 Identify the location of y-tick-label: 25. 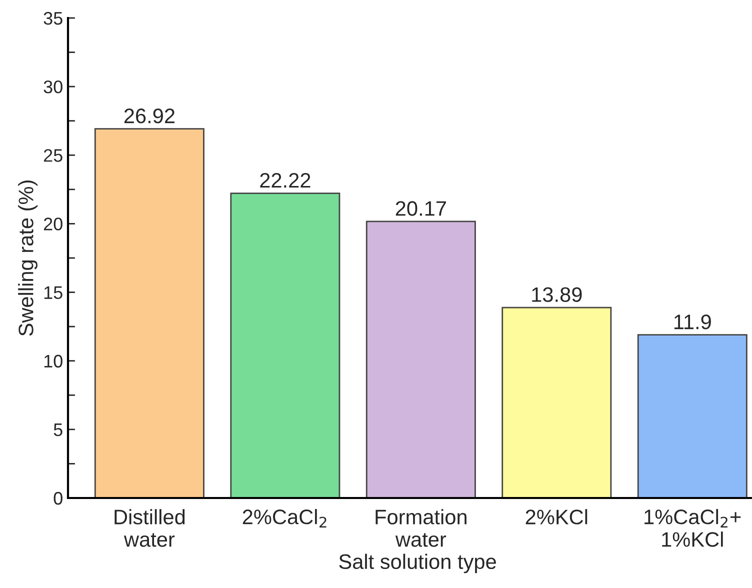
(53, 155).